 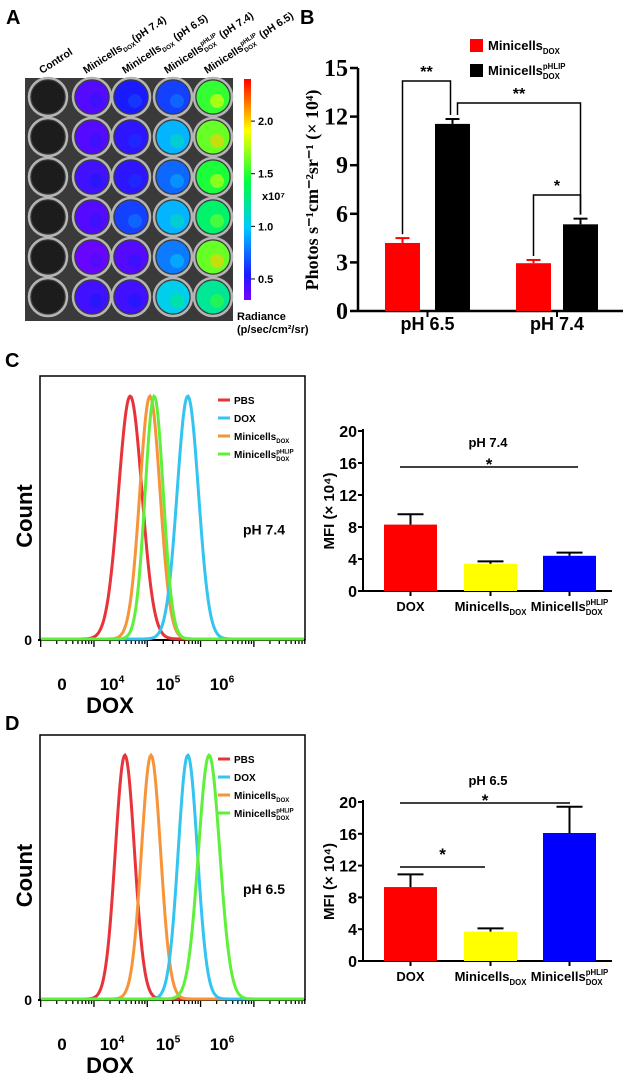 What do you see at coordinates (482, 976) in the screenshot?
I see `x-tick-label-base: Minicells` at bounding box center [482, 976].